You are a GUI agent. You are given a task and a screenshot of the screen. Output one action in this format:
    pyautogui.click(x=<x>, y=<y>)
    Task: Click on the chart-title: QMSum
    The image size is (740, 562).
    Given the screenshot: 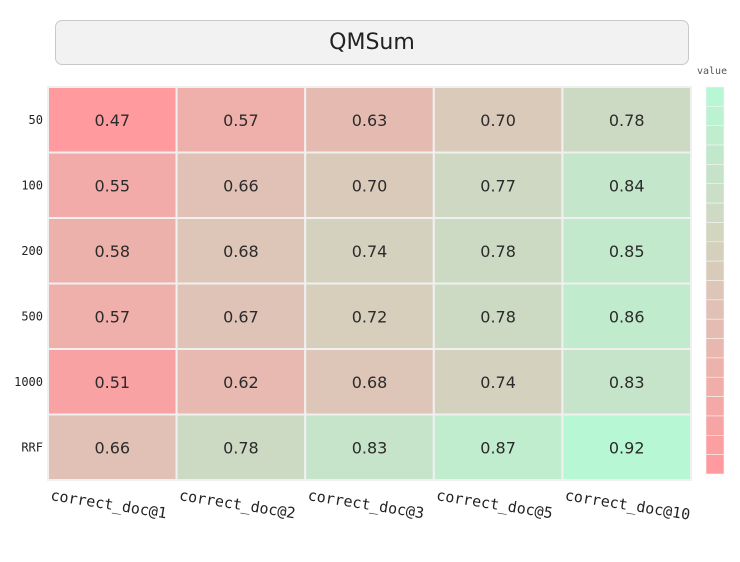 What is the action you would take?
    pyautogui.click(x=372, y=42)
    